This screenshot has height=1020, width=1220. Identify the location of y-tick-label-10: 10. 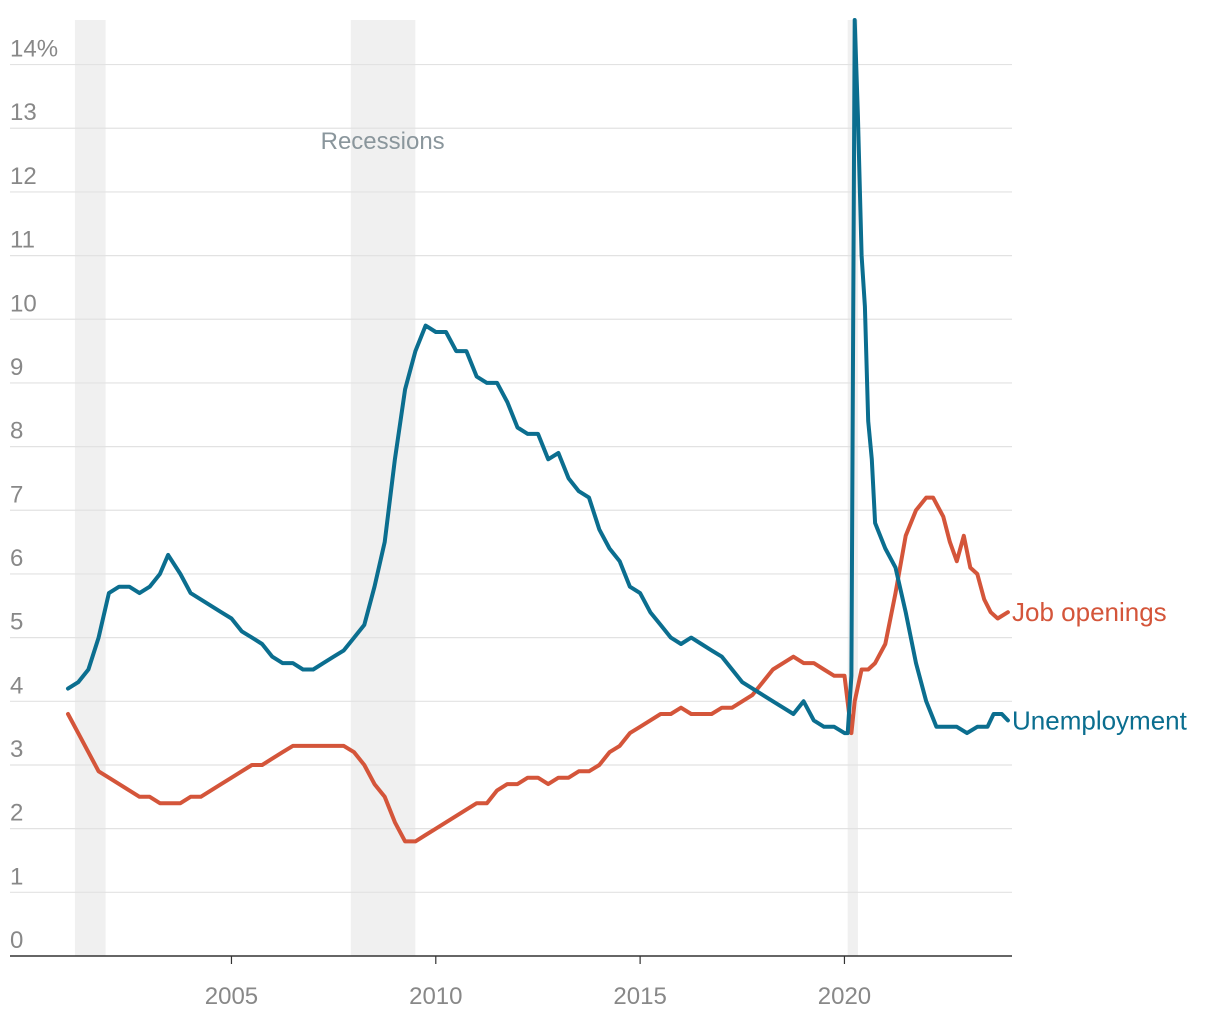
(23, 303).